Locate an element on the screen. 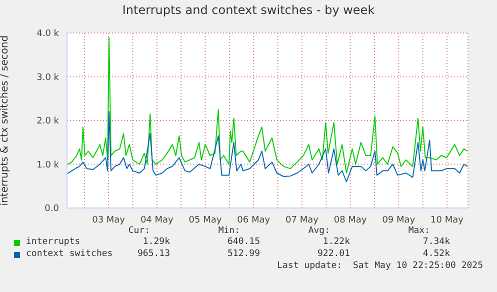 The image size is (497, 292). x-tick-label: 09 May is located at coordinates (399, 220).